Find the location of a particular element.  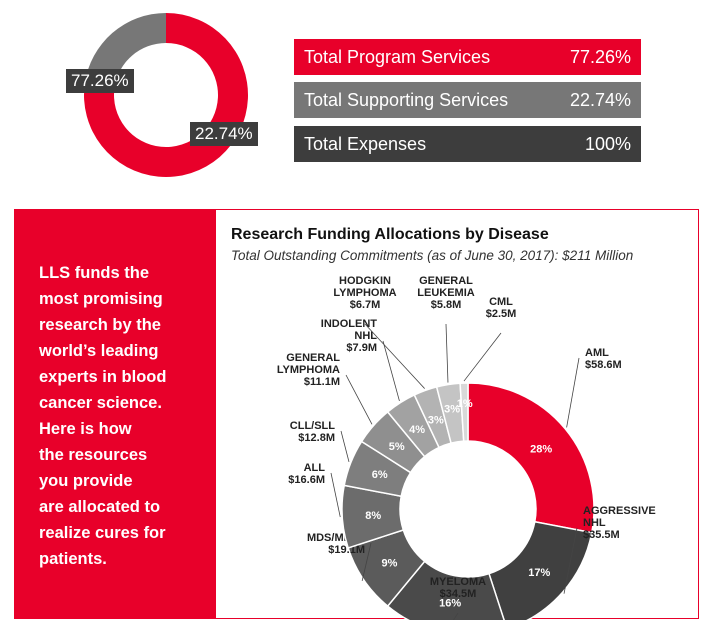

slice-amount-label: $2.5M is located at coordinates (501, 314).